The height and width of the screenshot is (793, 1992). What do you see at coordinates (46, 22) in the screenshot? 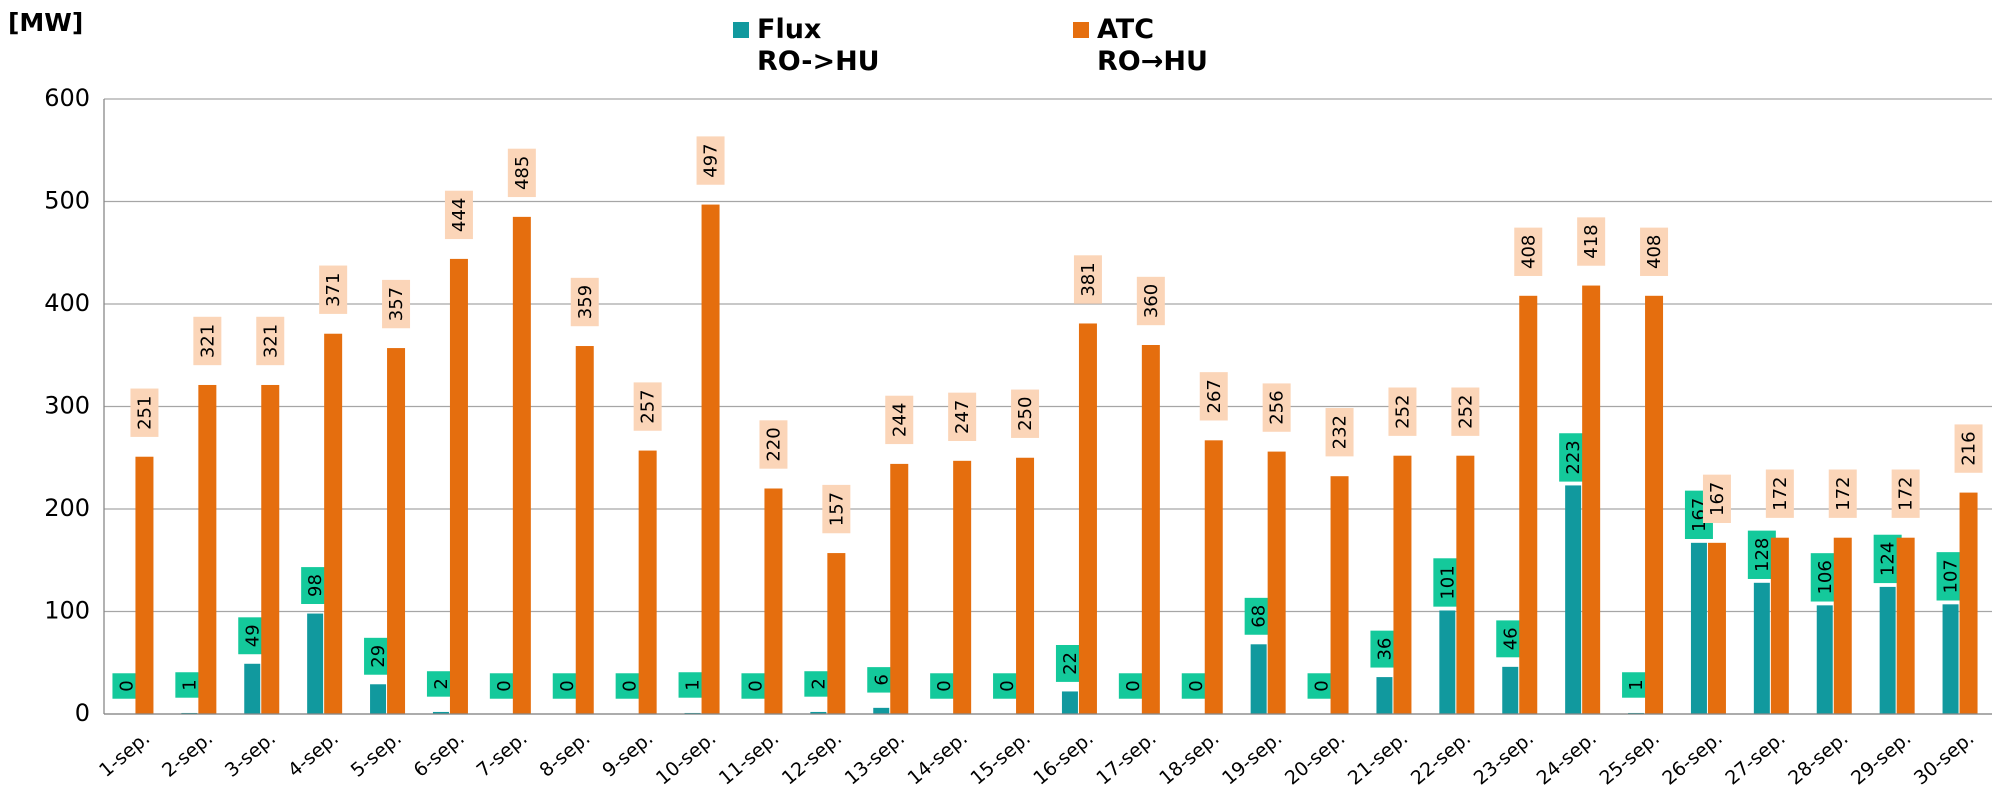
I see `y-axis-label: [MW]` at bounding box center [46, 22].